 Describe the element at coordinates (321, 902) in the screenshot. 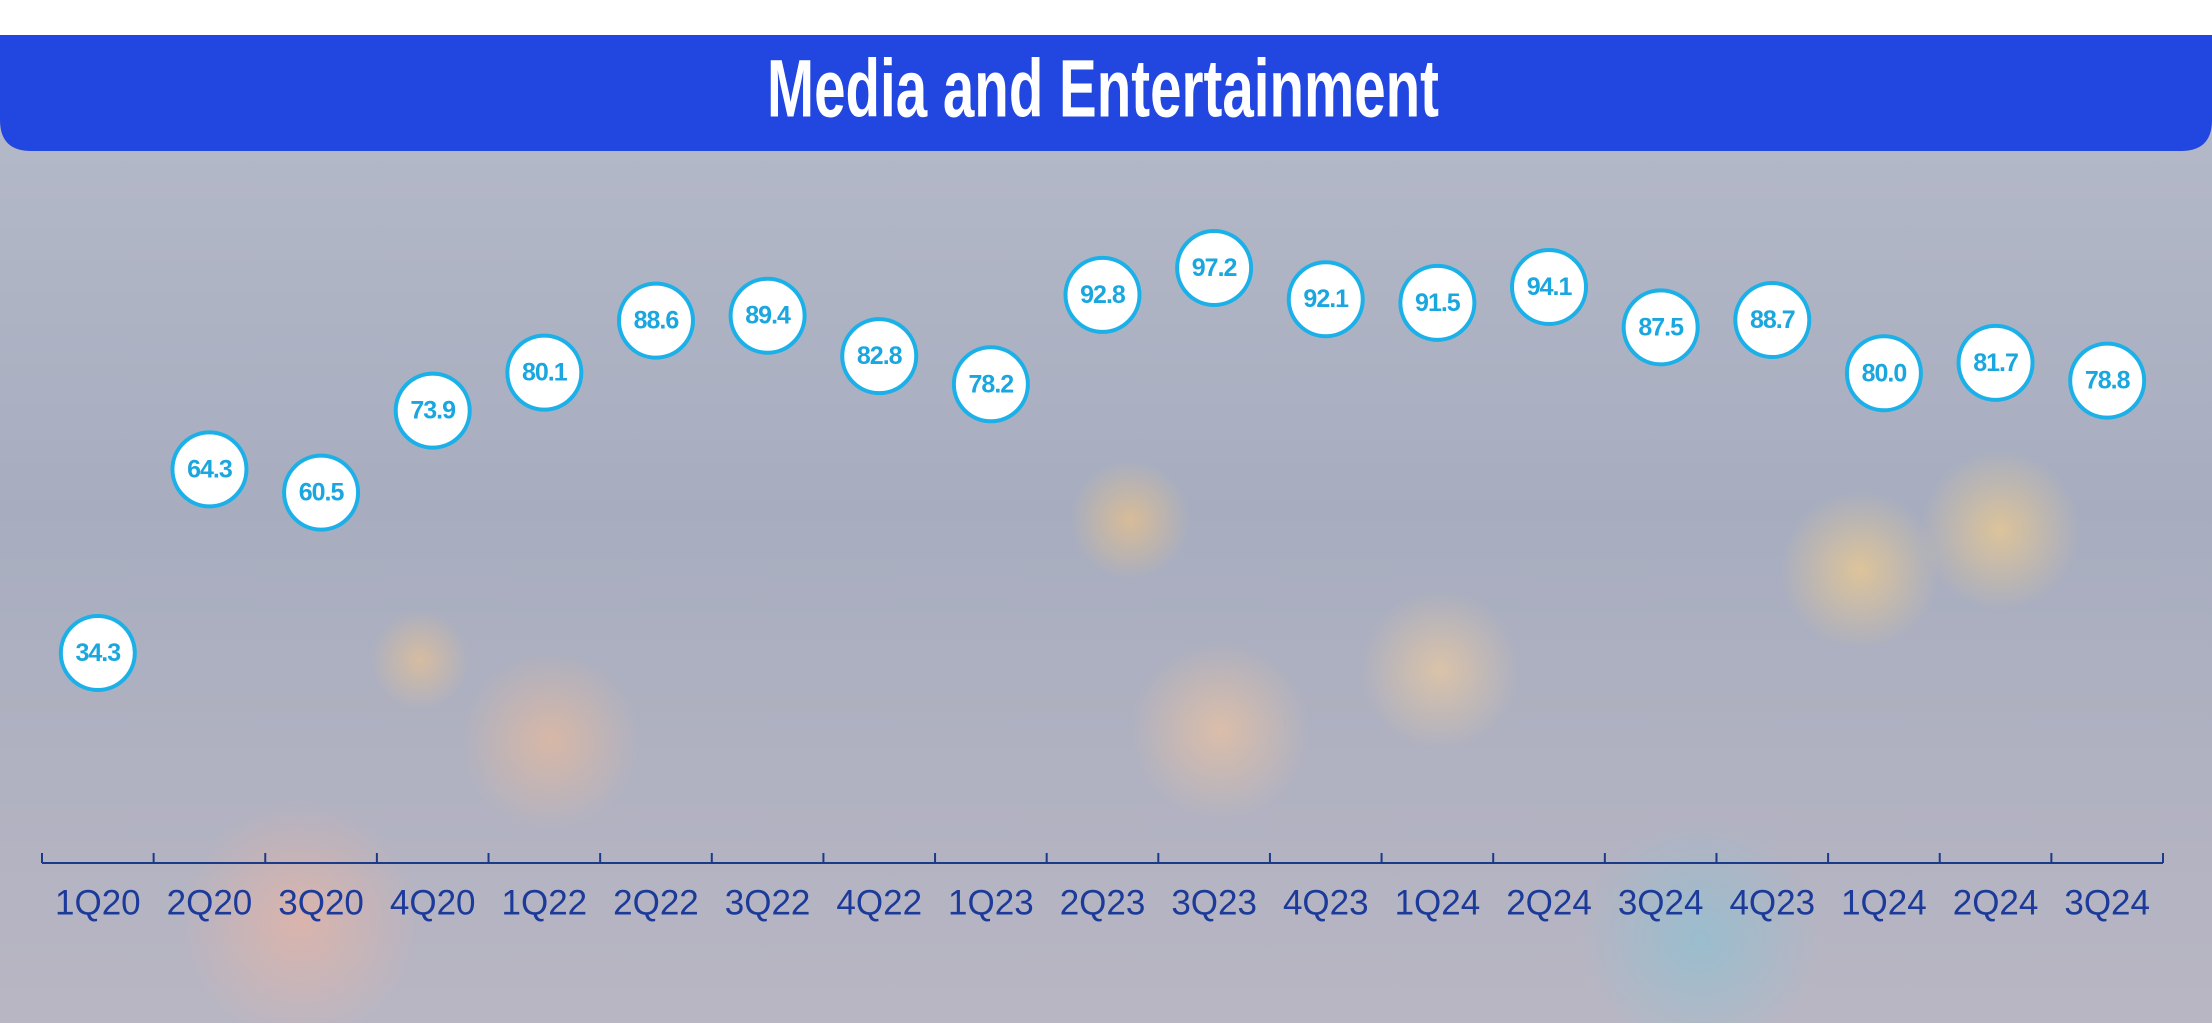

I see `x-tick-label: 3Q20` at that location.